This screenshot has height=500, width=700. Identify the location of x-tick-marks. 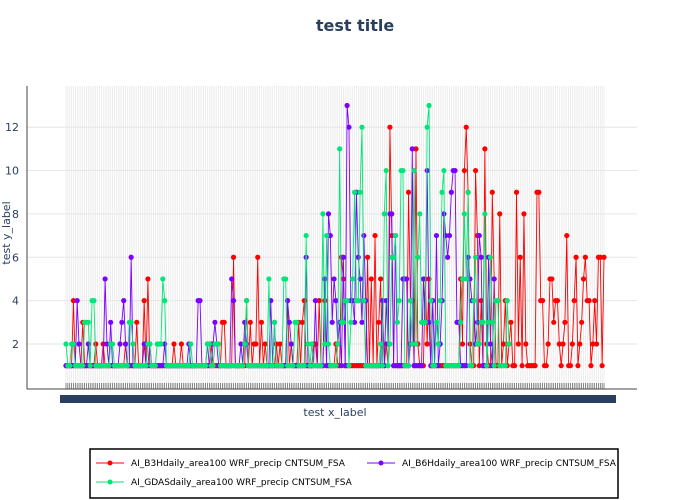
(335, 386).